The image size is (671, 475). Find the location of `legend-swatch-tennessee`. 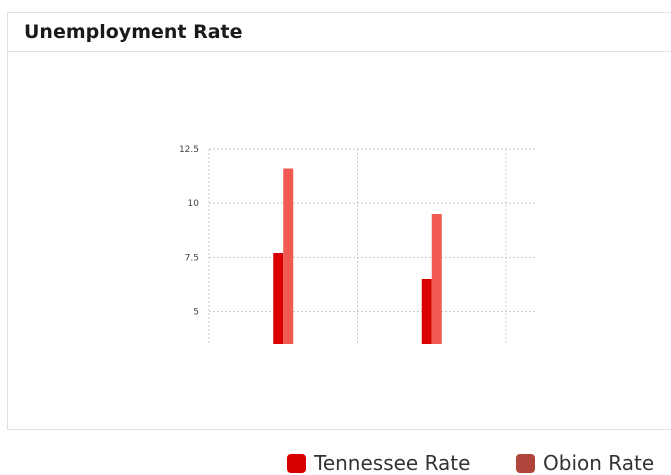

legend-swatch-tennessee is located at coordinates (296, 463).